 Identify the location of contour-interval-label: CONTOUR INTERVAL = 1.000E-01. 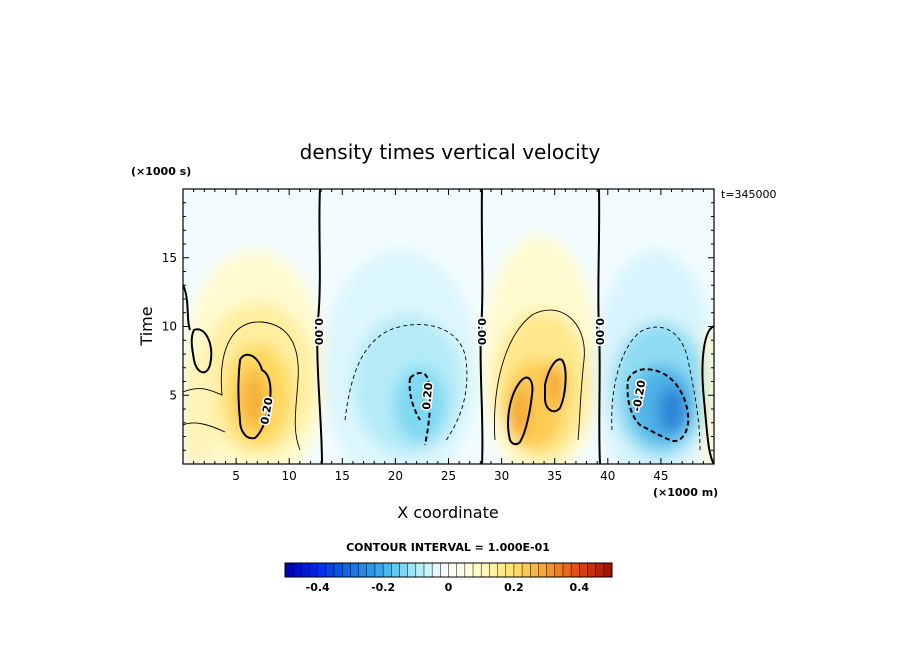
(448, 547).